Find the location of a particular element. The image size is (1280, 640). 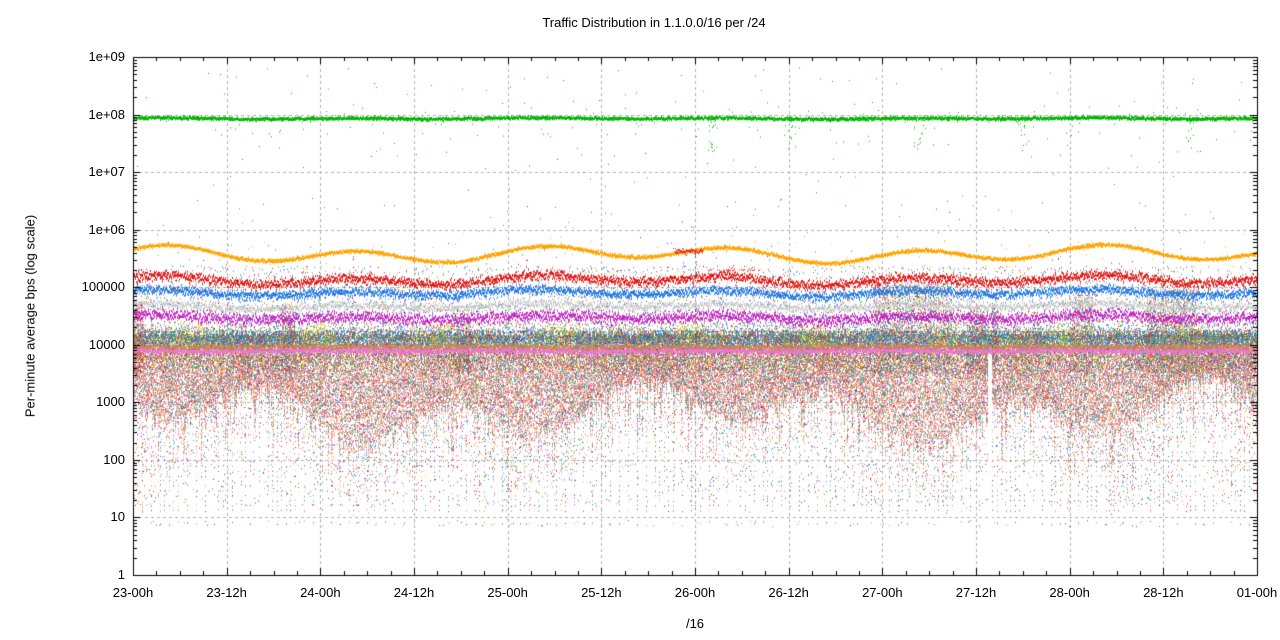

y-axis-label: Per-minute average bps (log scale) is located at coordinates (30, 316).